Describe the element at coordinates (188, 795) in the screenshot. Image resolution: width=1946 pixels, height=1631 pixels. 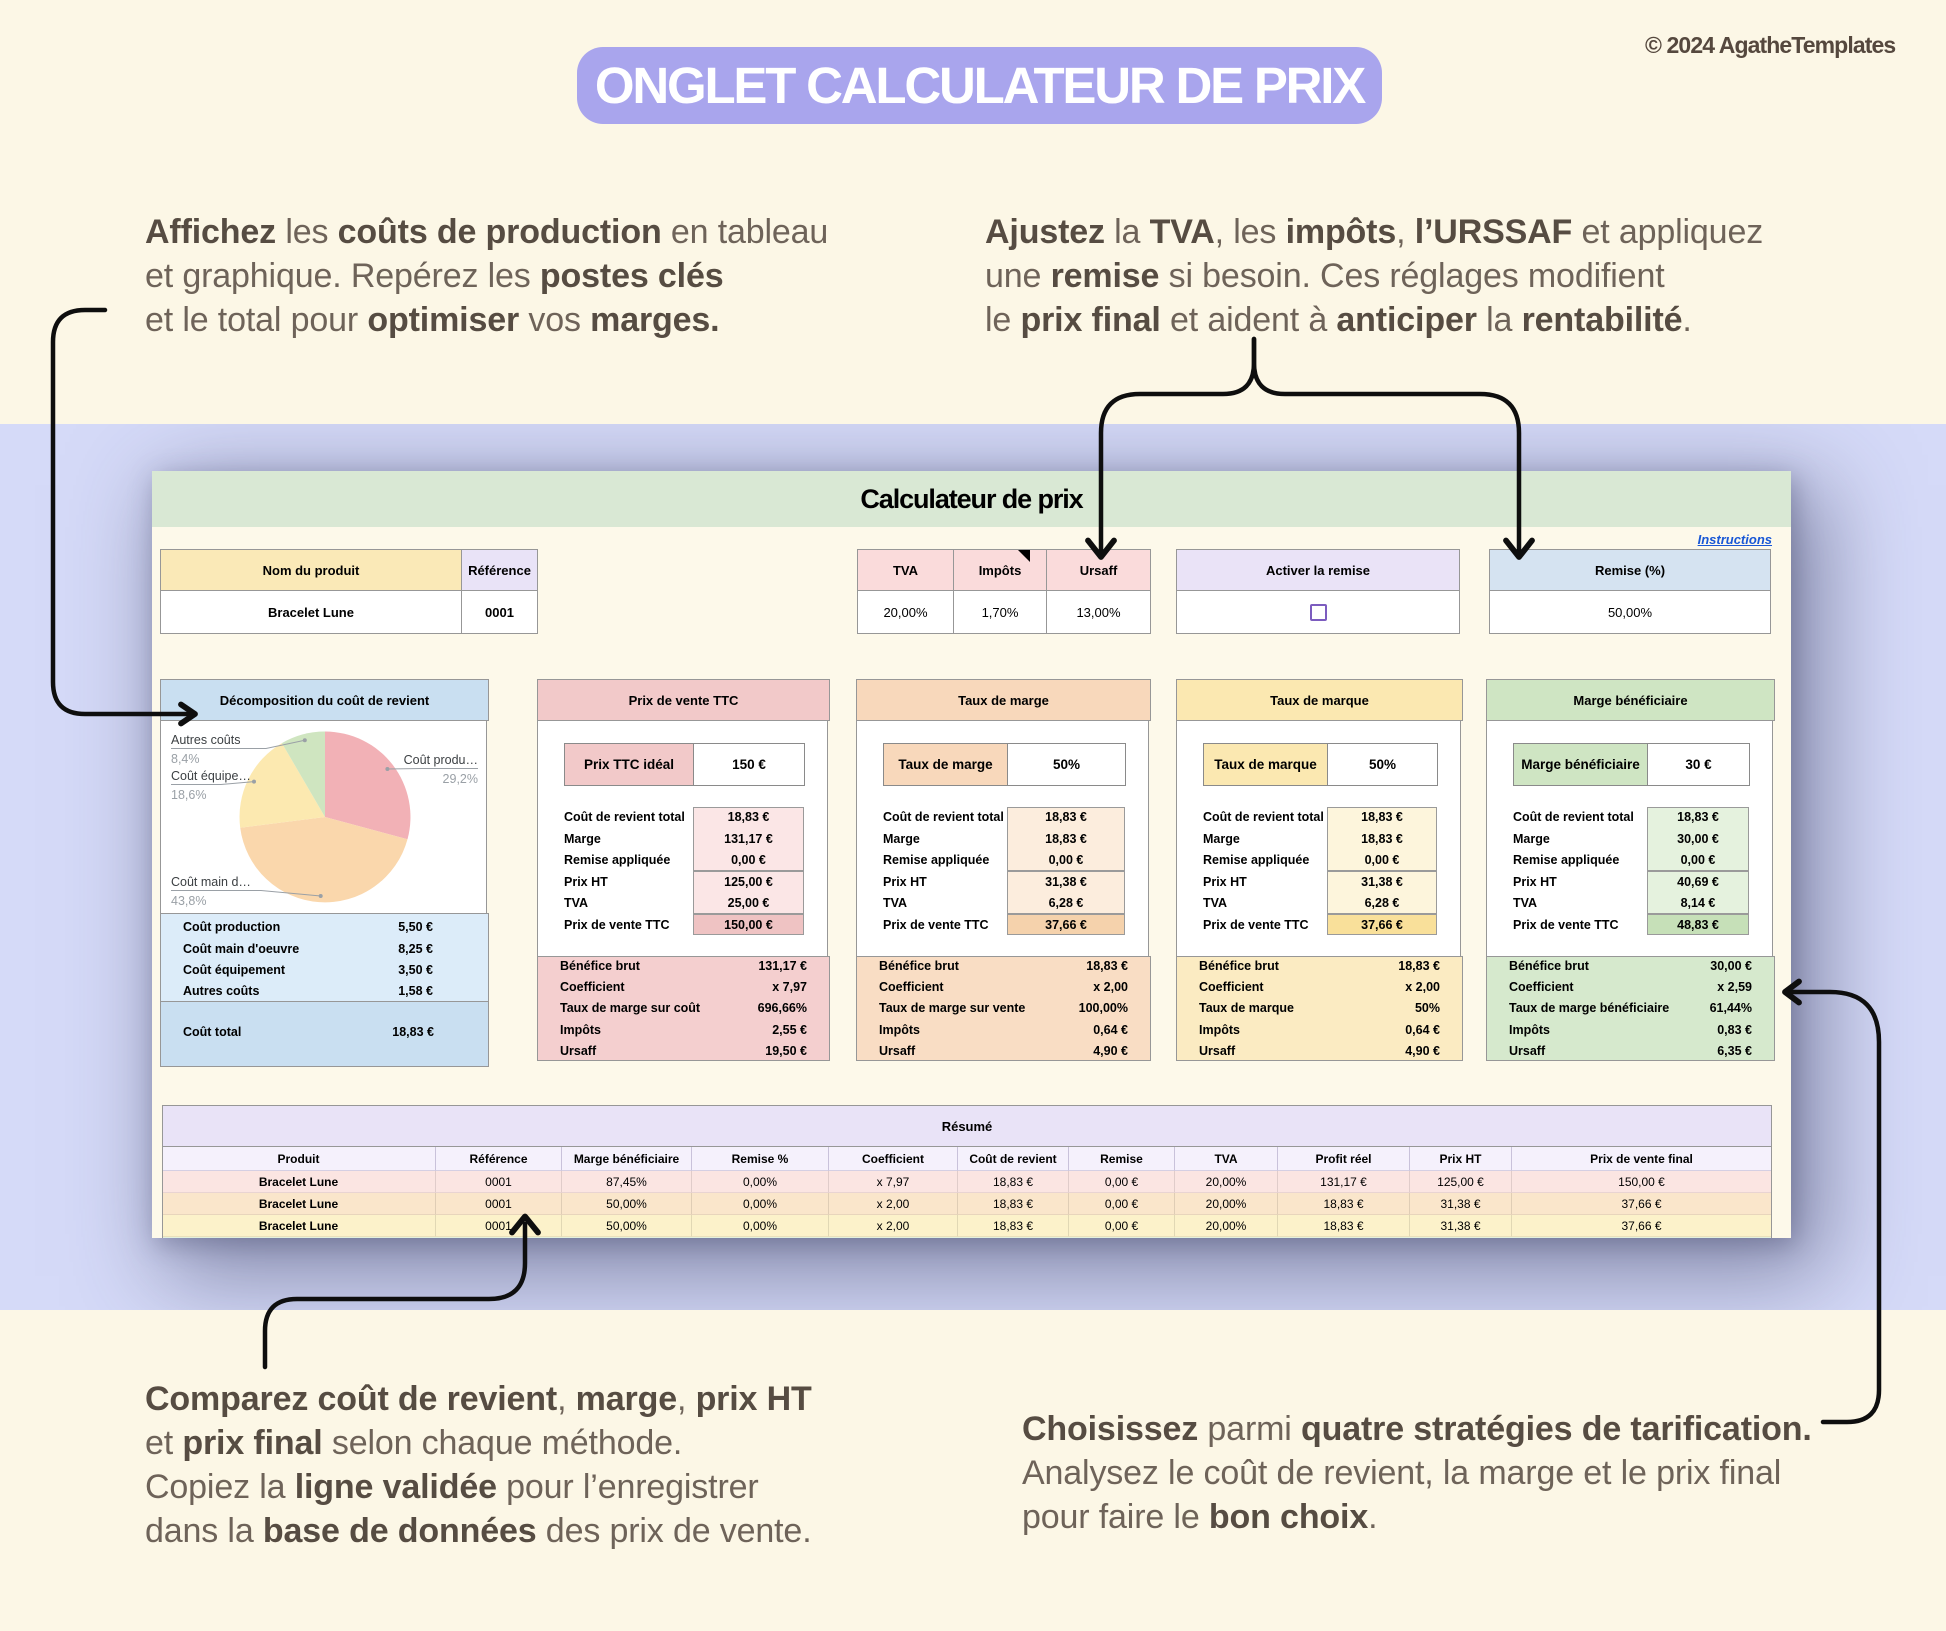
I see `svg-text: 18,6%` at that location.